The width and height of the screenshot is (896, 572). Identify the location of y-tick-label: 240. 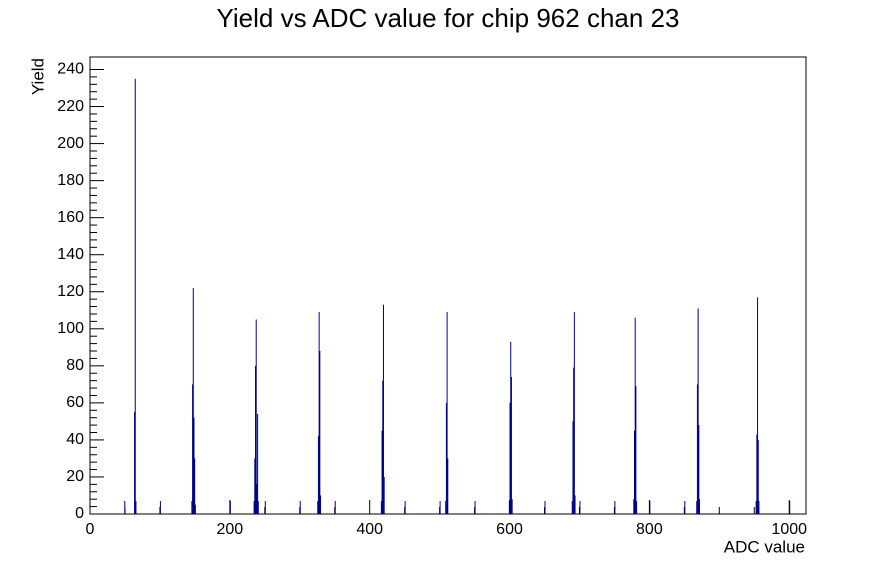
(70, 69).